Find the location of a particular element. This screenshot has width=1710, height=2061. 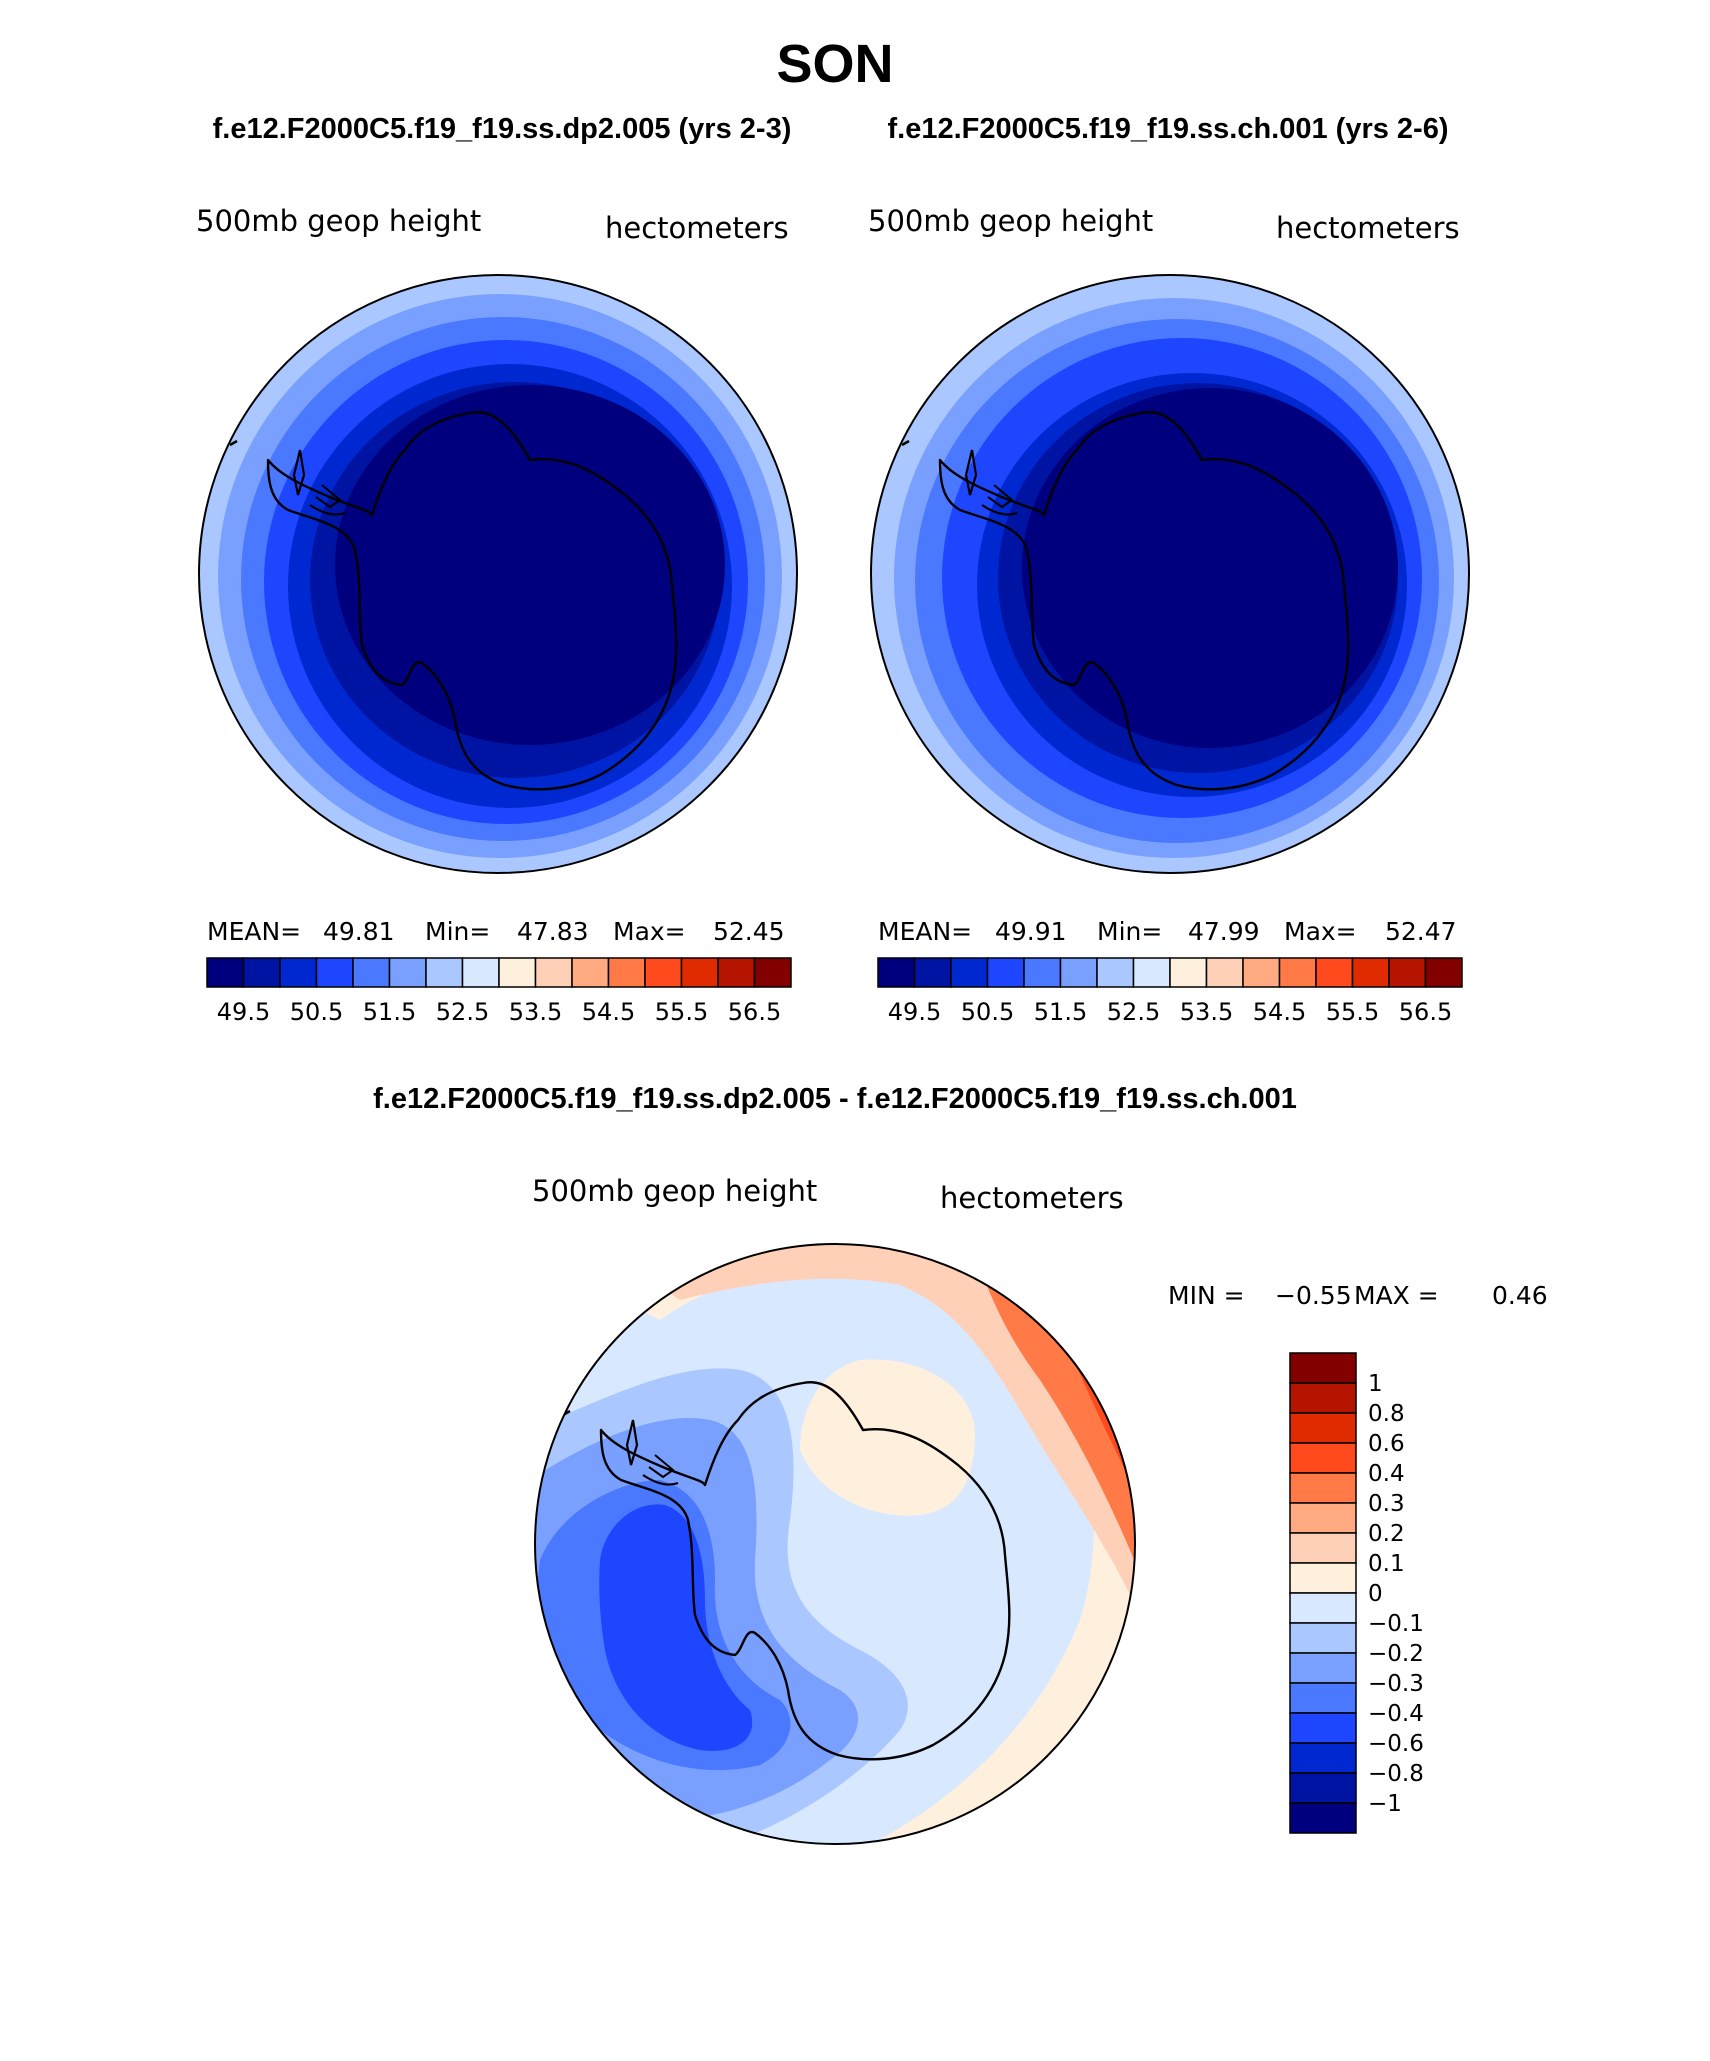

panel-1-map is located at coordinates (498, 574).